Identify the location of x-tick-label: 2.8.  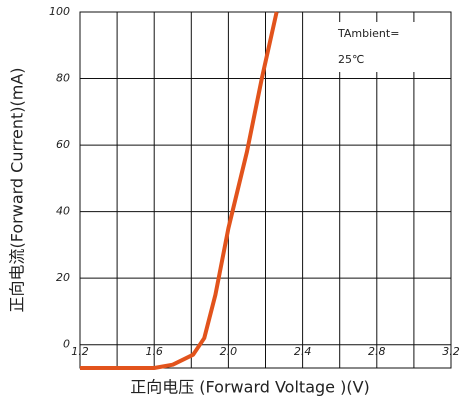
(377, 351).